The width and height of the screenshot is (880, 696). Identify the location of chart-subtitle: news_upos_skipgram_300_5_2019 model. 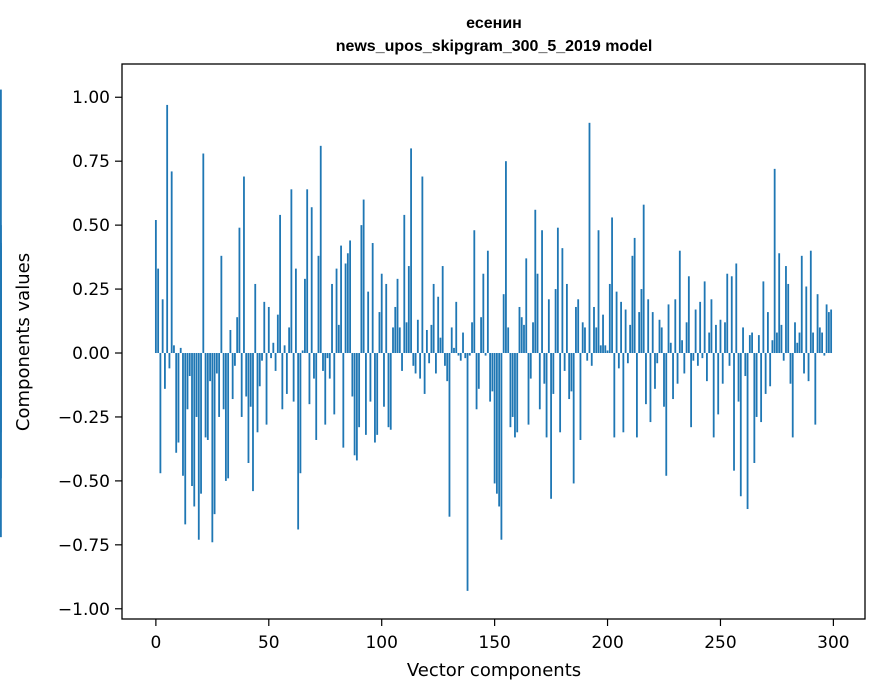
(494, 46).